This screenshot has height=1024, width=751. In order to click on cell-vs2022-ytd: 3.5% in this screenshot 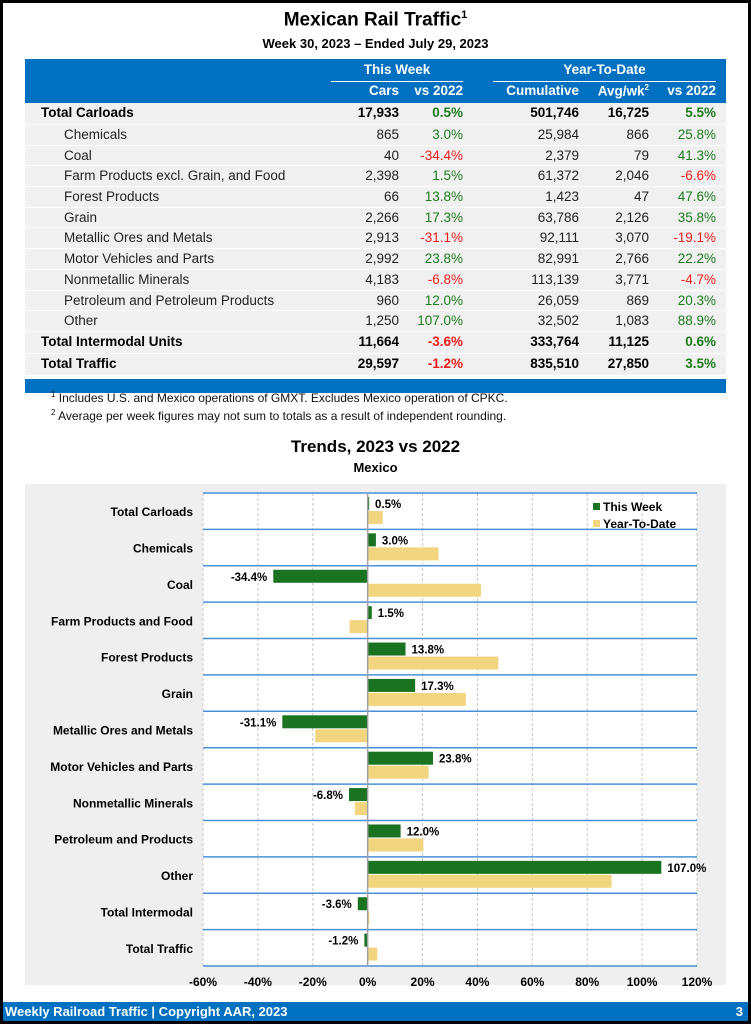, I will do `click(700, 363)`.